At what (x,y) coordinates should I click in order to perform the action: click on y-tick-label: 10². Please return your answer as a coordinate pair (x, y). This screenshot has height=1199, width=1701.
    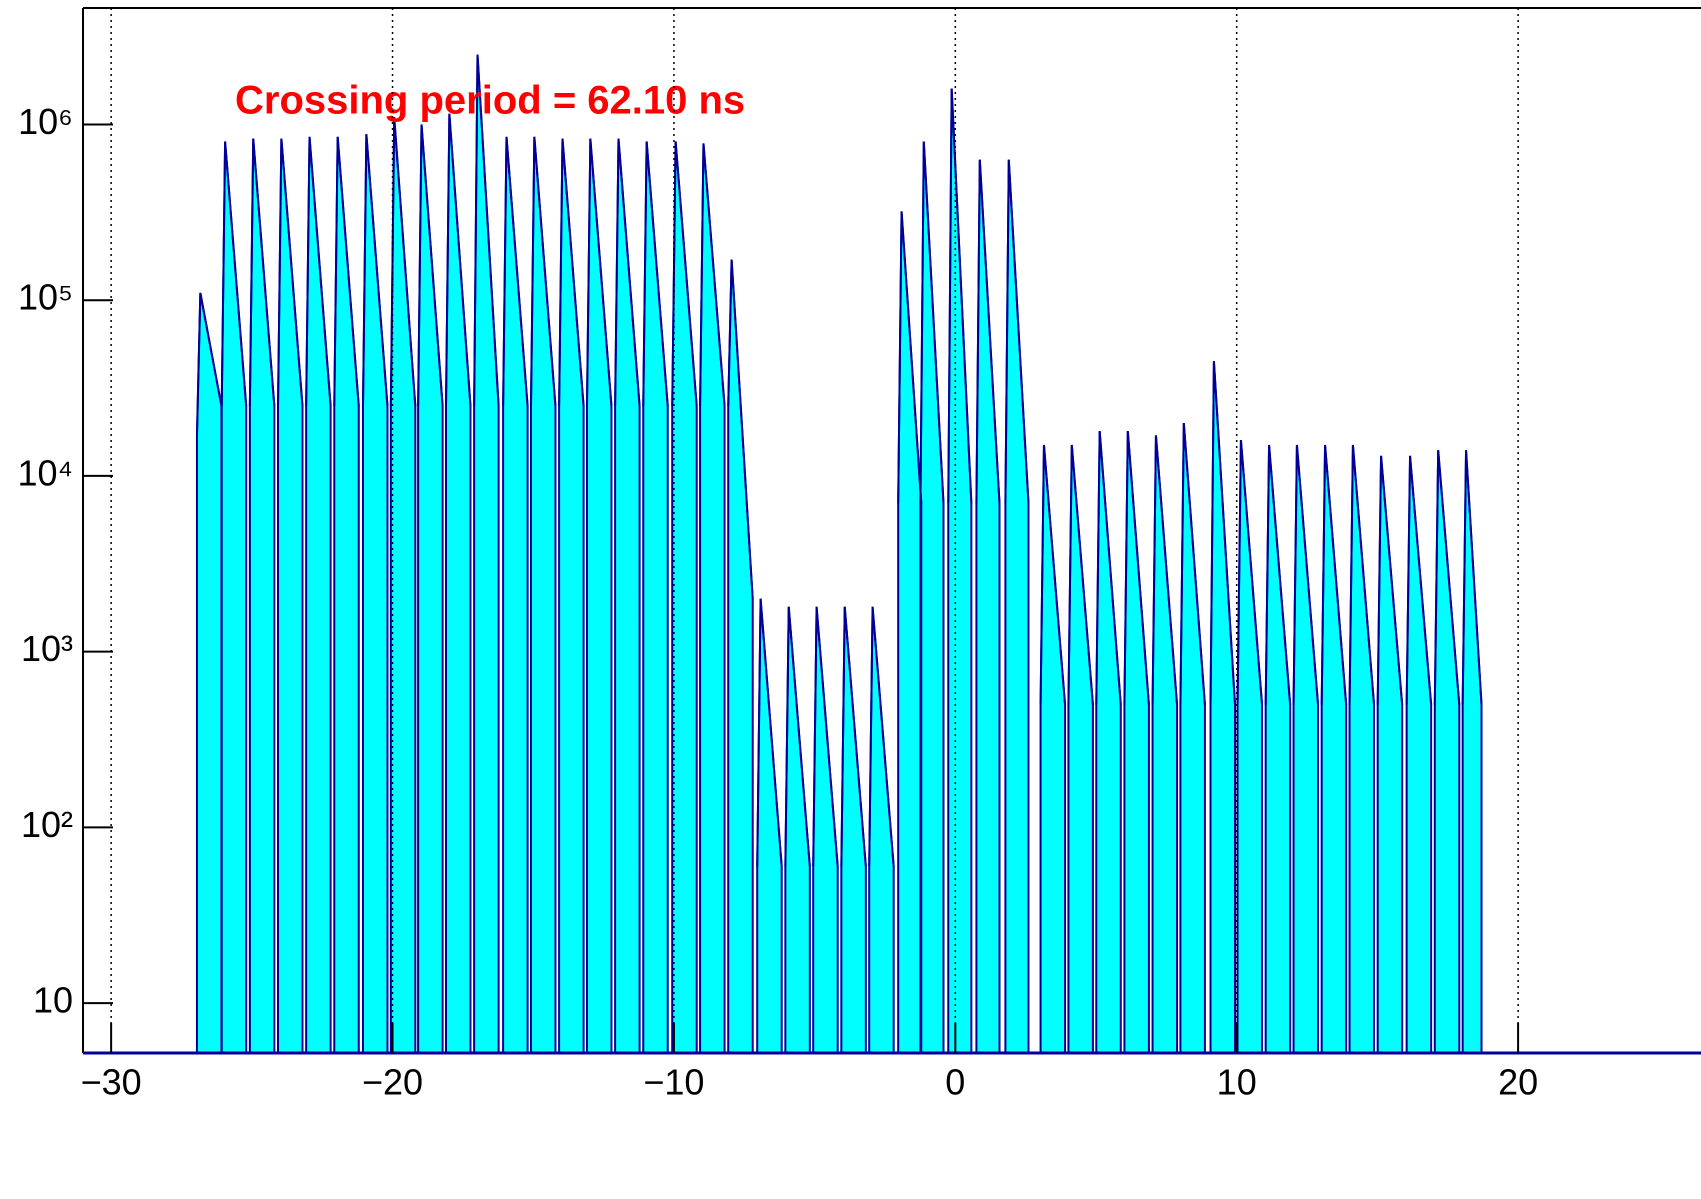
    Looking at the image, I should click on (47, 824).